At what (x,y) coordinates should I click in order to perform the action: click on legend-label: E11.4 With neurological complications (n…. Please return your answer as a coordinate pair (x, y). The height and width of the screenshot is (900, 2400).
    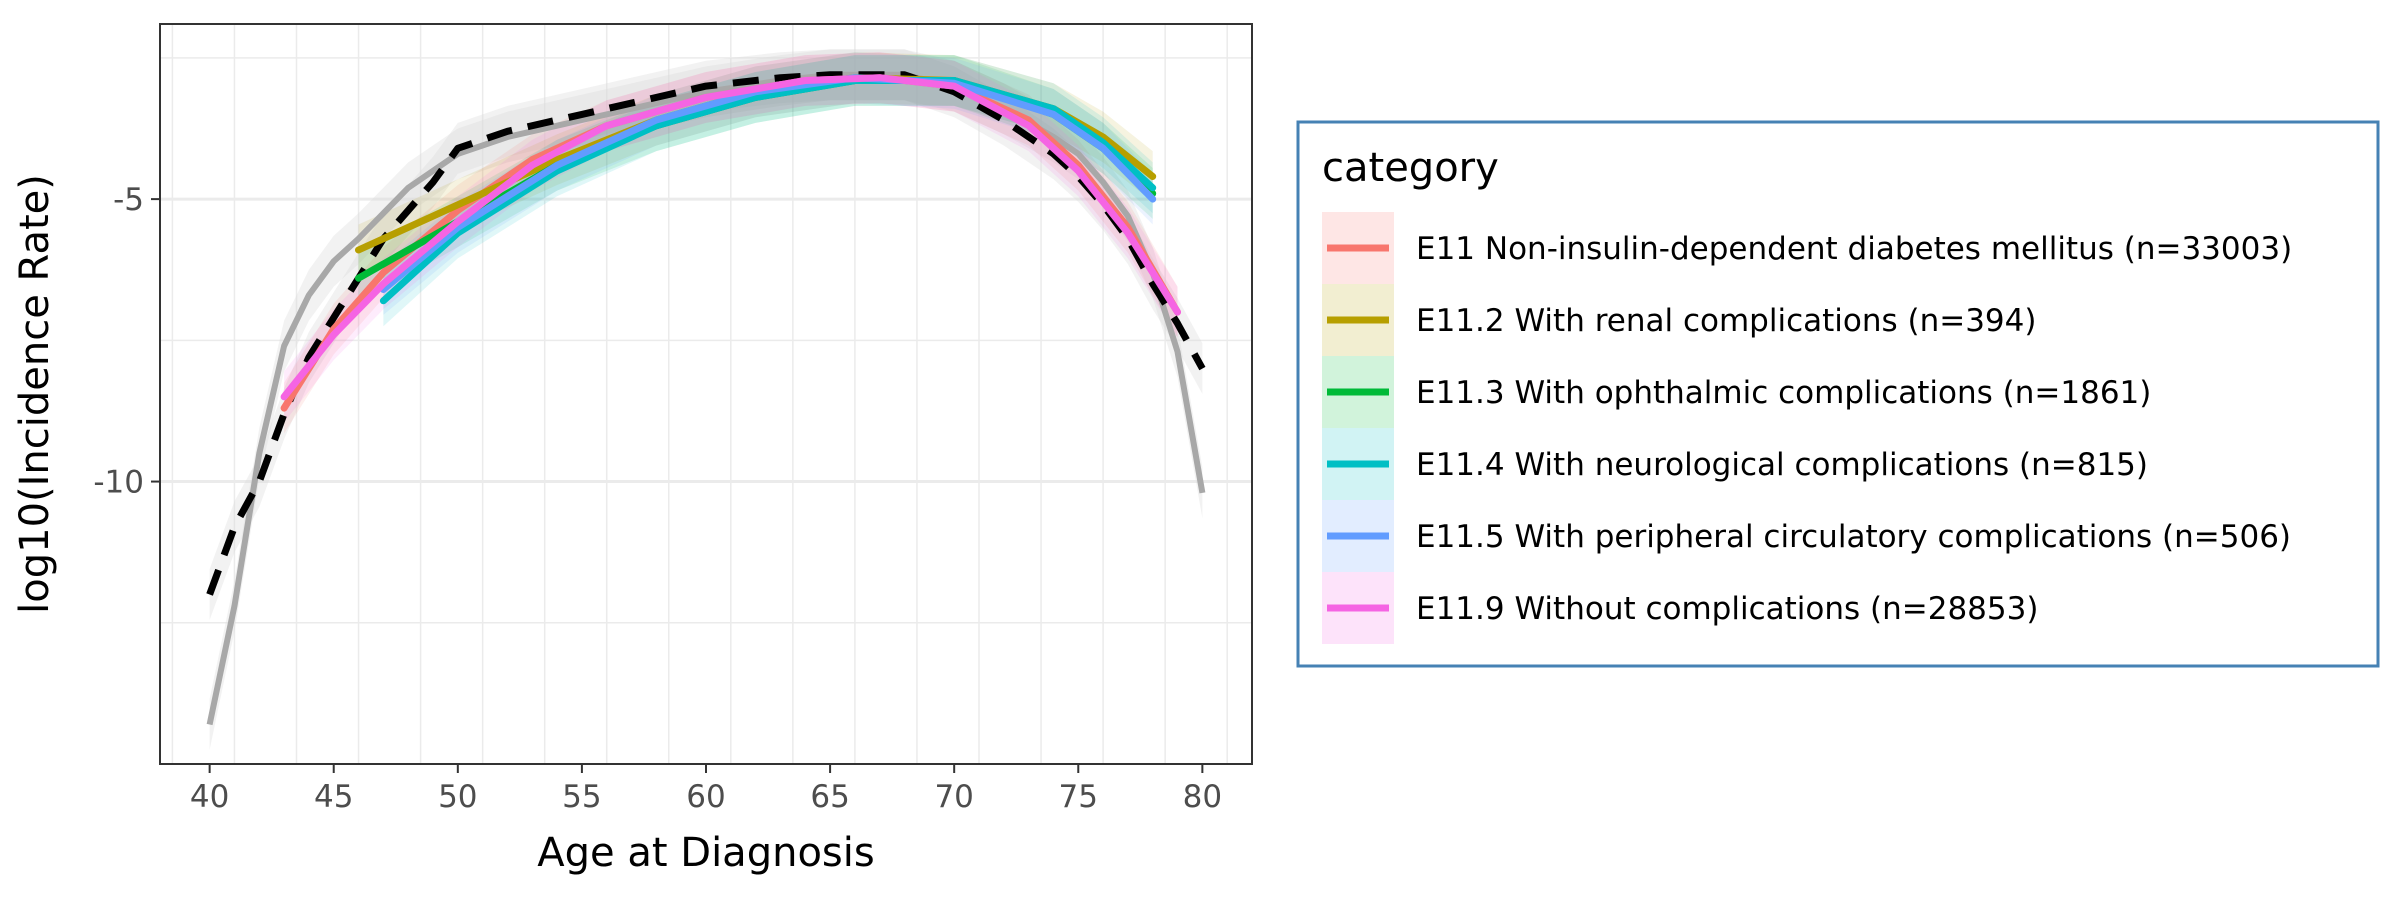
    Looking at the image, I should click on (1782, 465).